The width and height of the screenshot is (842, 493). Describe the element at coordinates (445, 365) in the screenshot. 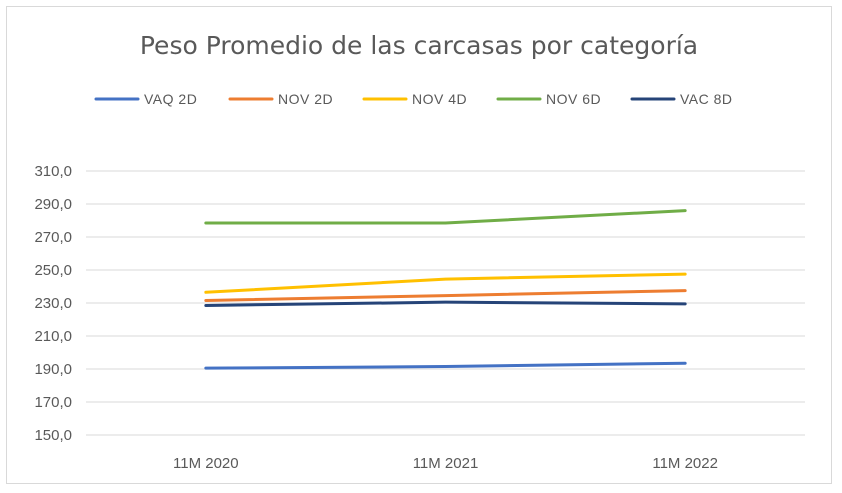

I see `series-line-vaq-2d` at that location.